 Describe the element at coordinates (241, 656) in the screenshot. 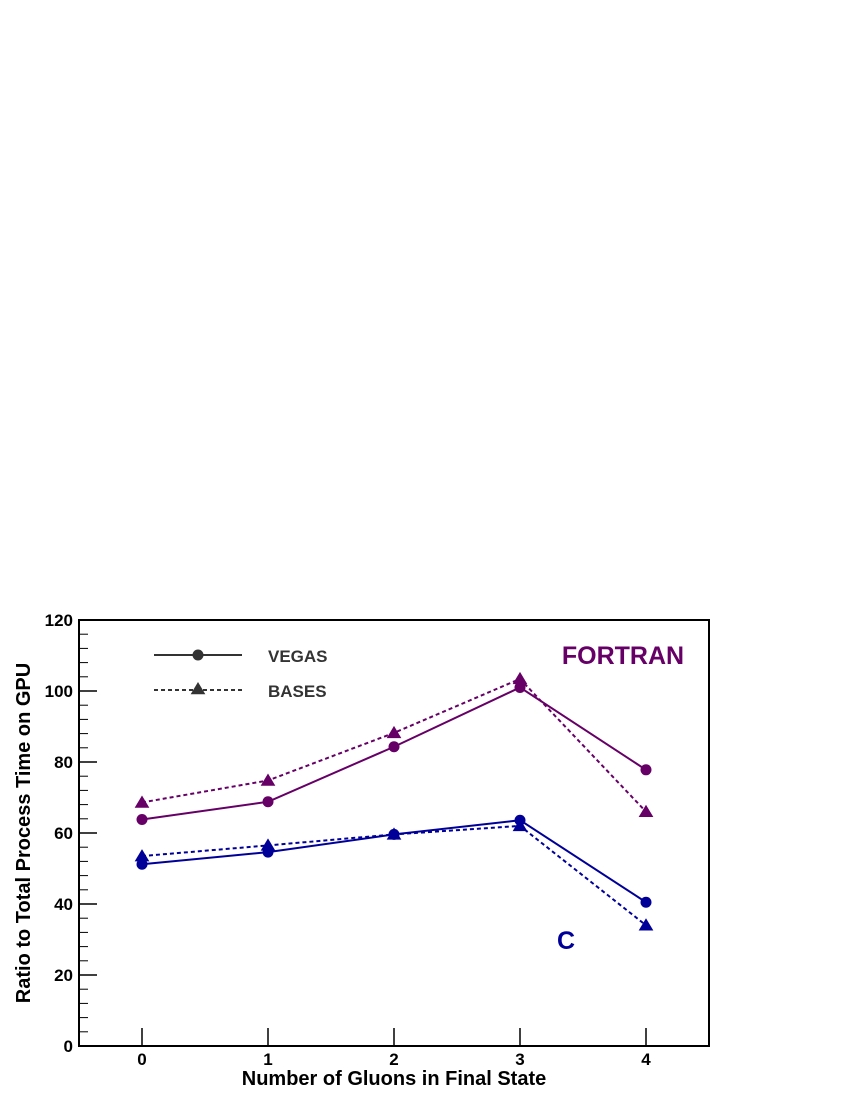

I see `legend-entry-vegas: VEGAS` at that location.